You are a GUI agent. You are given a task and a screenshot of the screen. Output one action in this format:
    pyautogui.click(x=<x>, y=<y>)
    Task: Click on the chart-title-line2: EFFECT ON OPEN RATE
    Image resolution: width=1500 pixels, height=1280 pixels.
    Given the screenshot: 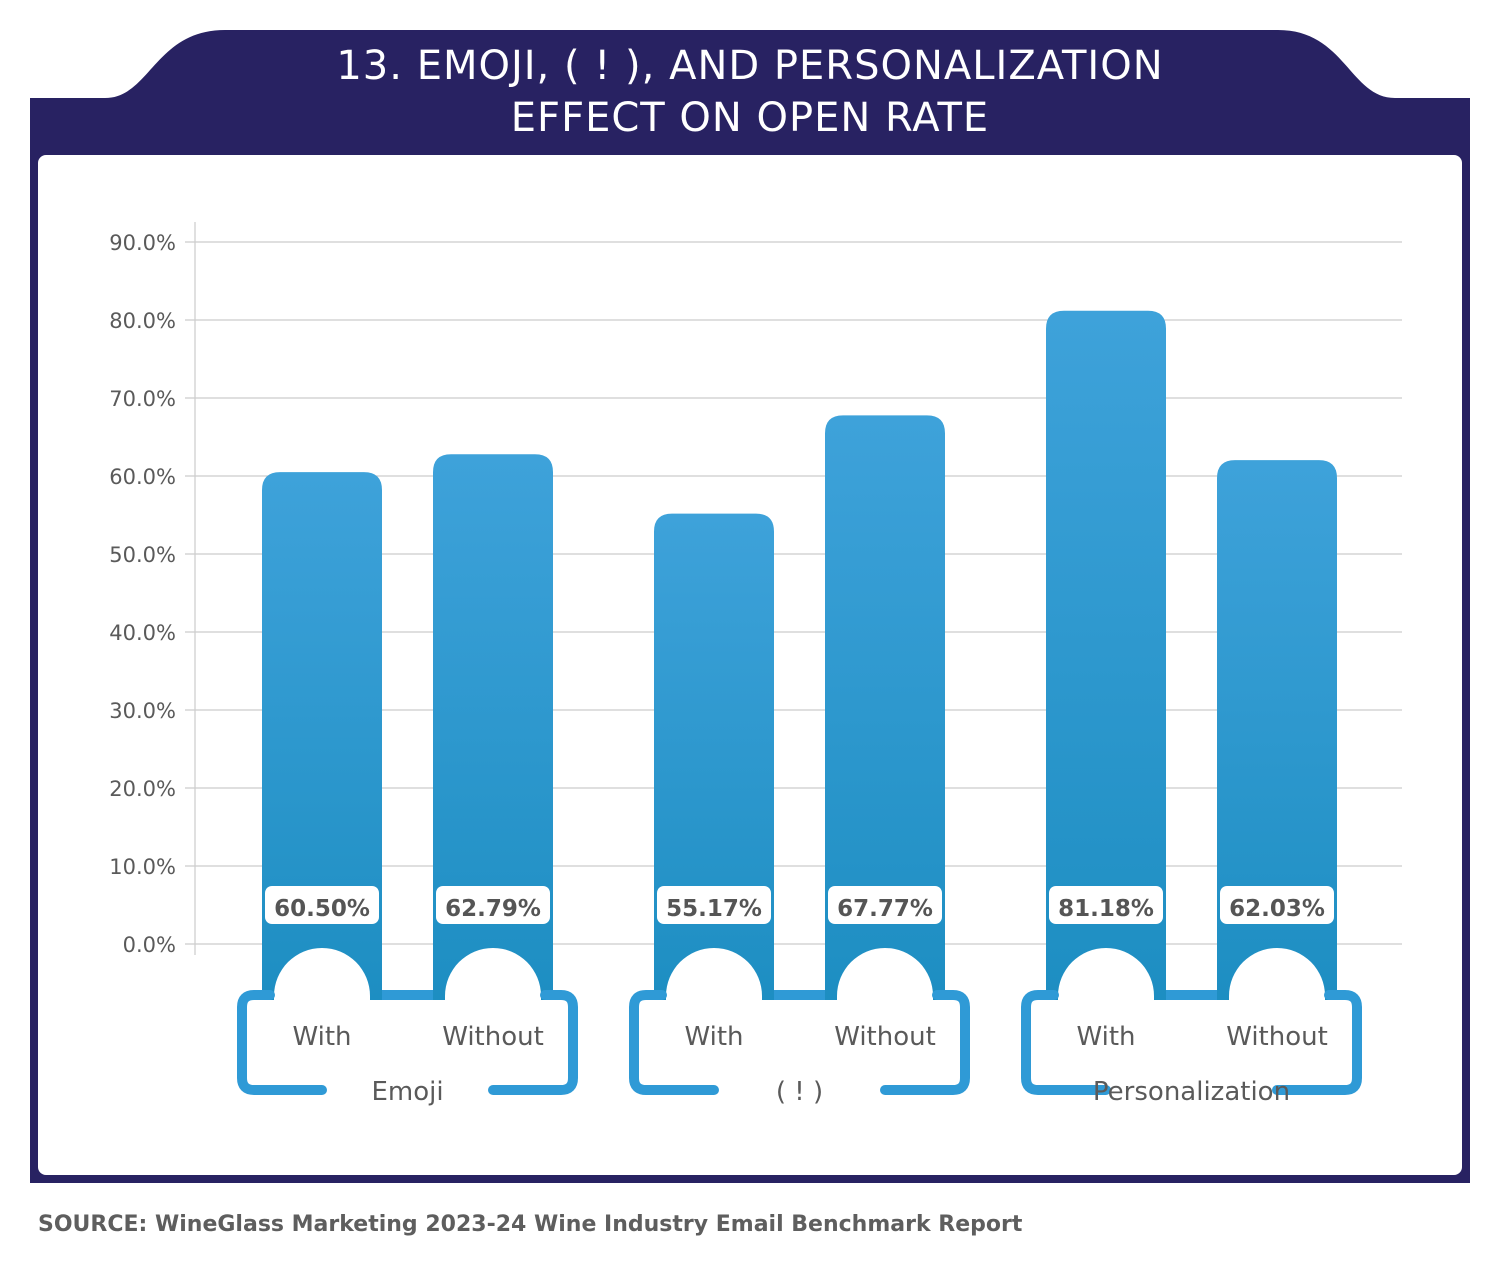 What is the action you would take?
    pyautogui.click(x=750, y=118)
    